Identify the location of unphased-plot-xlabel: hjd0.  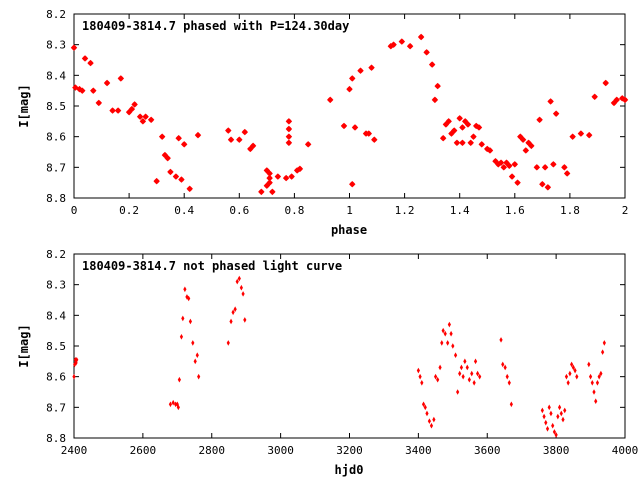
(349, 470).